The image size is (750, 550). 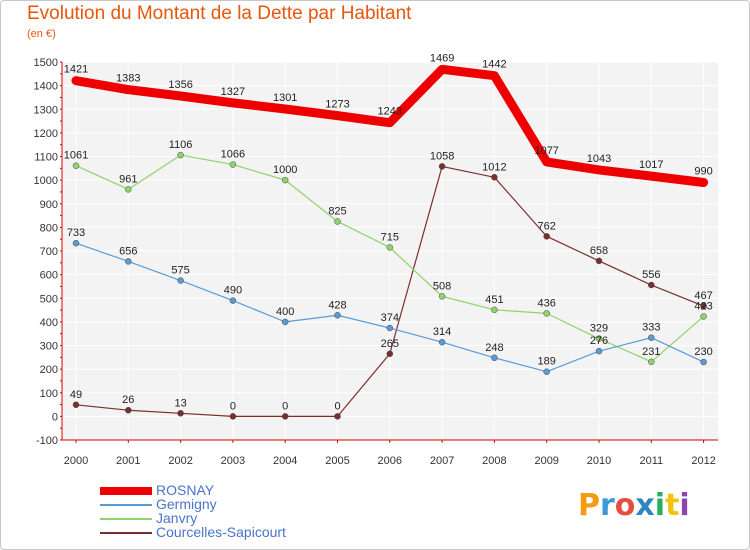 I want to click on x-tick-label: 2005, so click(x=337, y=461).